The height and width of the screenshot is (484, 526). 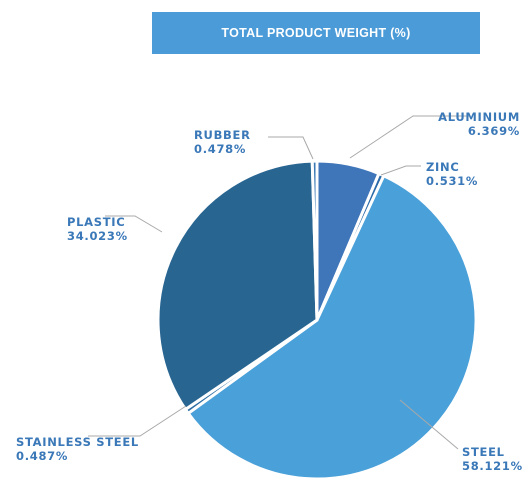 What do you see at coordinates (96, 222) in the screenshot?
I see `label-plastic-name: PLASTIC` at bounding box center [96, 222].